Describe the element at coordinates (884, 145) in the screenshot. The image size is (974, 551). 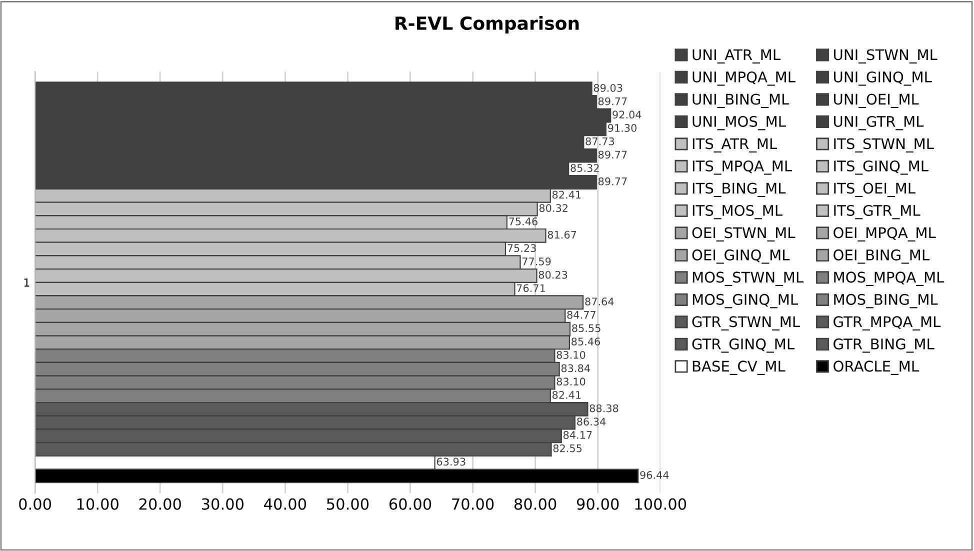
I see `legend-label: ITS_STWN_ML` at that location.